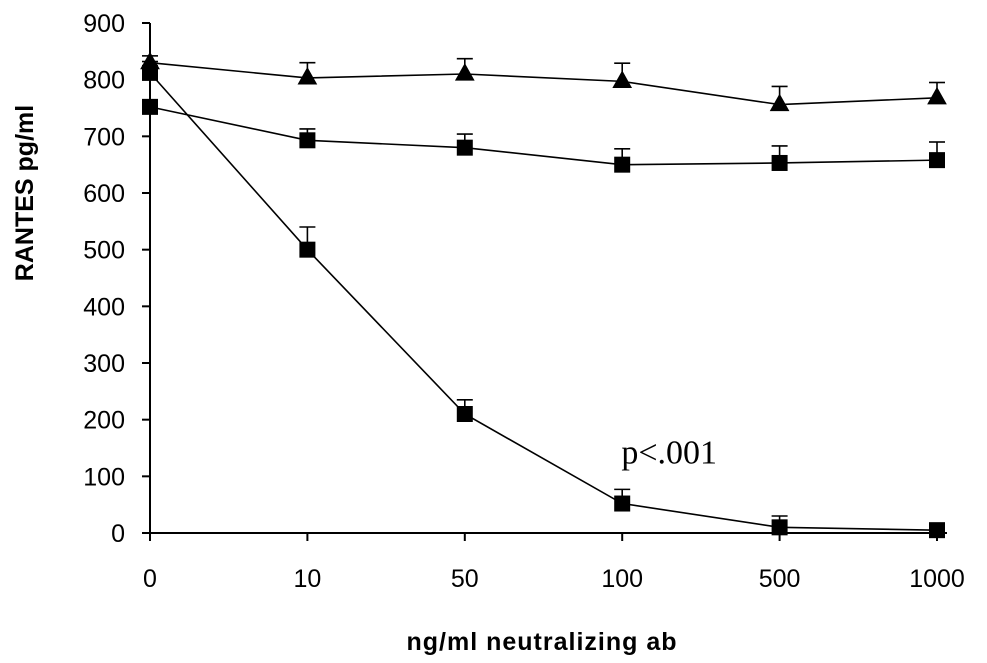 This screenshot has height=663, width=987. Describe the element at coordinates (554, 579) in the screenshot. I see `x-tick-labels: 0 10 50 100 500 1000` at that location.